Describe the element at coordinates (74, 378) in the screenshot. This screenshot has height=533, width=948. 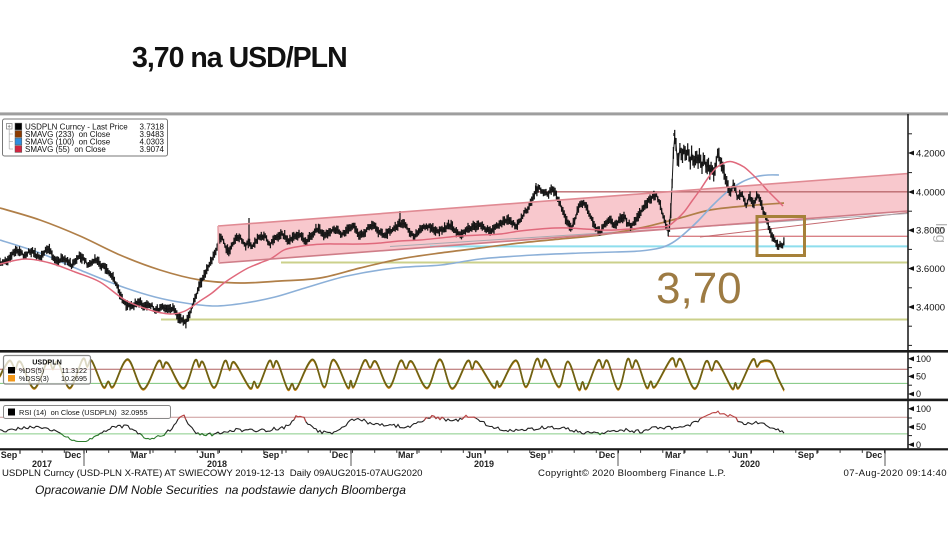
I see `svg-text: 10.2695` at that location.